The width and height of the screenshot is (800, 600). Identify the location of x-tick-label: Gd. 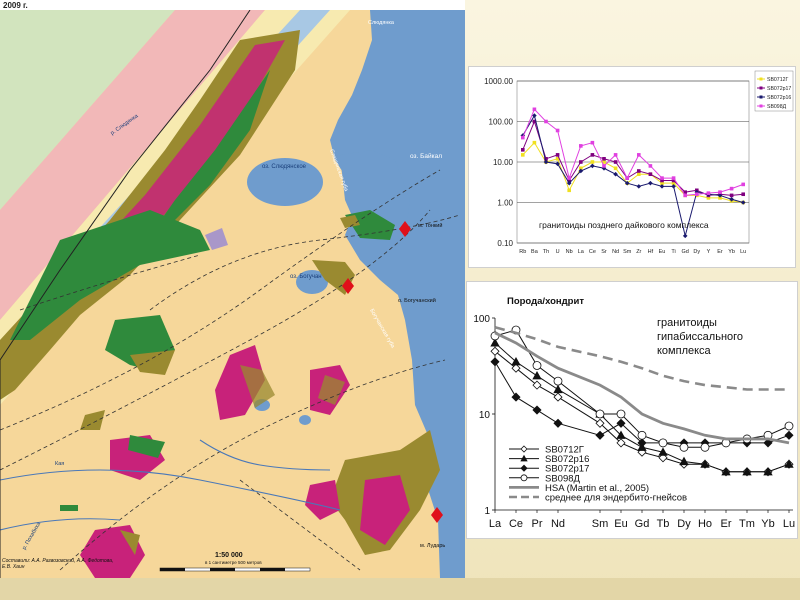
(685, 252).